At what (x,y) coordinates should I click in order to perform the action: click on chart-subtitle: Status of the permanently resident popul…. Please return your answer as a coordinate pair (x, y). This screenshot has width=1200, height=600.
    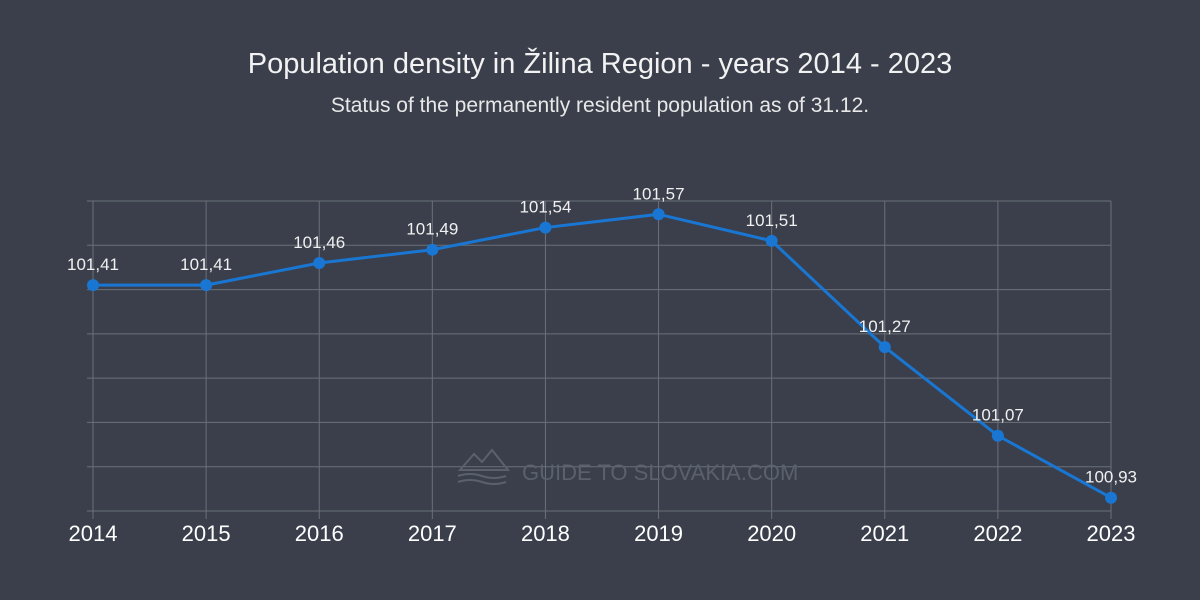
    Looking at the image, I should click on (600, 105).